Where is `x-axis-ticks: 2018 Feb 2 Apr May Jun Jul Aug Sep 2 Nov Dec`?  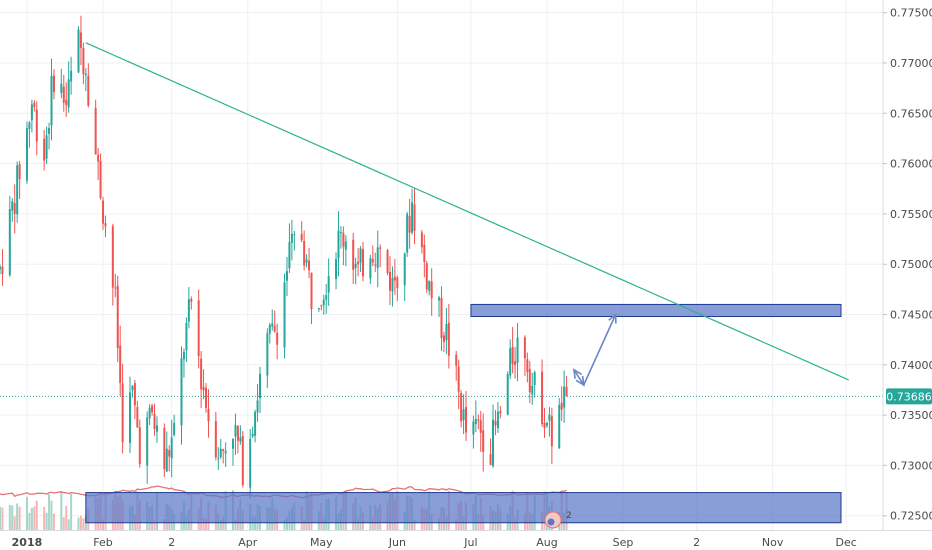 x-axis-ticks: 2018 Feb 2 Apr May Jun Jul Aug Sep 2 Nov Dec is located at coordinates (434, 542).